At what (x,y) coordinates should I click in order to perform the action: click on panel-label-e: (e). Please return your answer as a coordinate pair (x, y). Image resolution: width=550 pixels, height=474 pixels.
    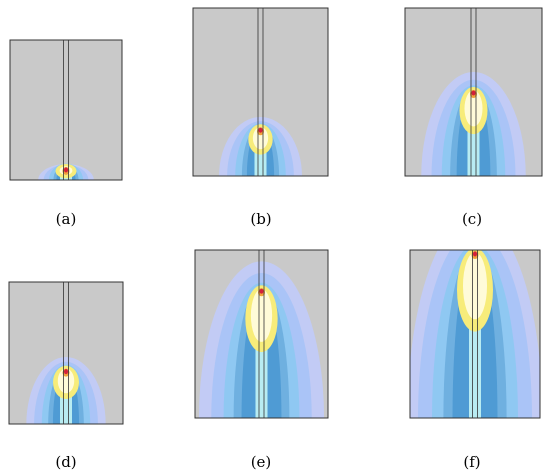
    Looking at the image, I should click on (261, 462).